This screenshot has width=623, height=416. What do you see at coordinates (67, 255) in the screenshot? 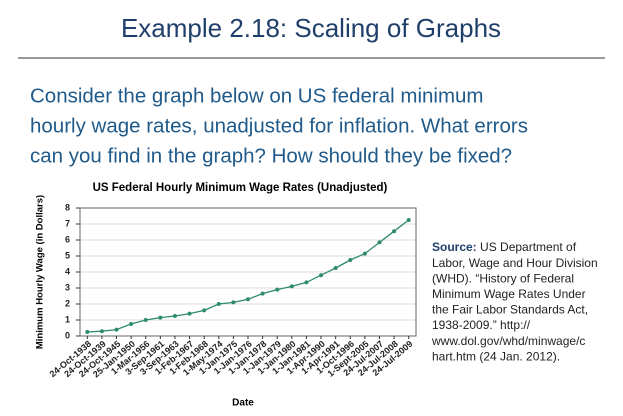
I see `y-tick-label: 5` at bounding box center [67, 255].